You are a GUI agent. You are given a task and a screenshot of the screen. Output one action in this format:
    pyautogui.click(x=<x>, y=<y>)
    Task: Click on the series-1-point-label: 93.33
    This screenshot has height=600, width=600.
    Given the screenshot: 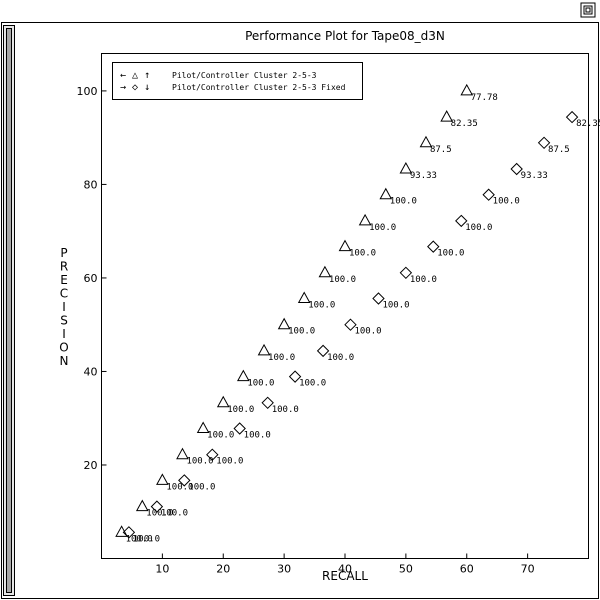 What is the action you would take?
    pyautogui.click(x=423, y=176)
    